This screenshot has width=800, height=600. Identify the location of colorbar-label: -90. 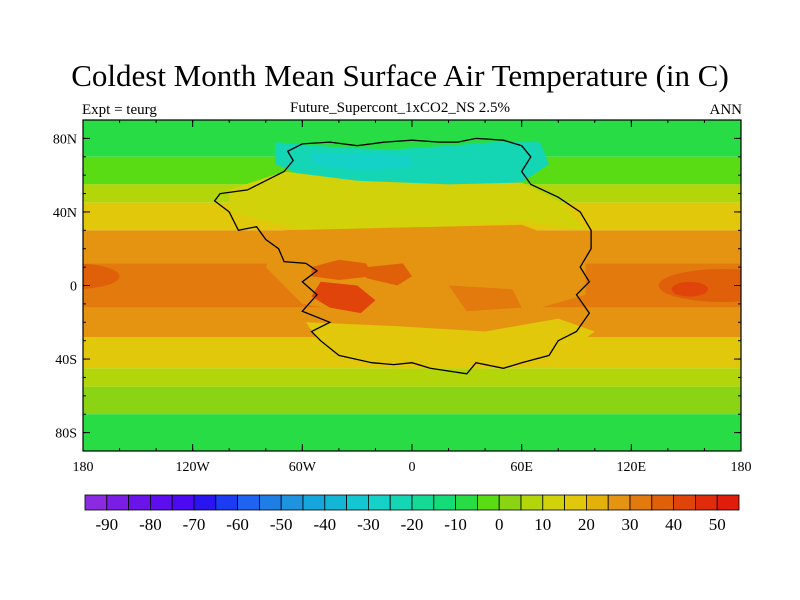
(106, 524).